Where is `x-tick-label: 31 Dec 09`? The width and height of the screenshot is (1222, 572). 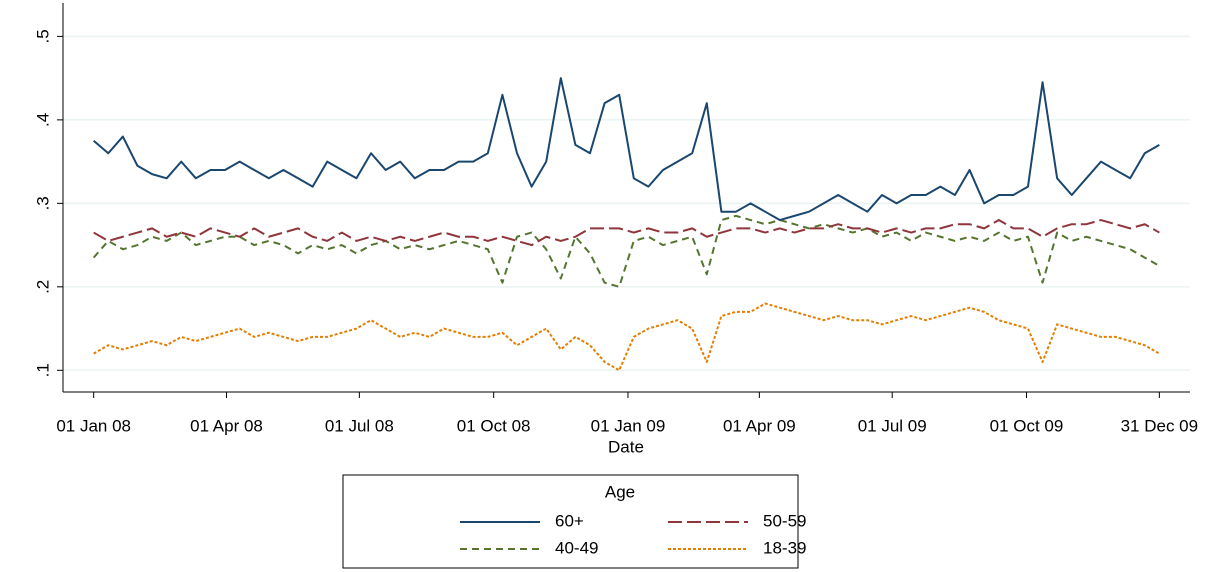
x-tick-label: 31 Dec 09 is located at coordinates (1160, 425).